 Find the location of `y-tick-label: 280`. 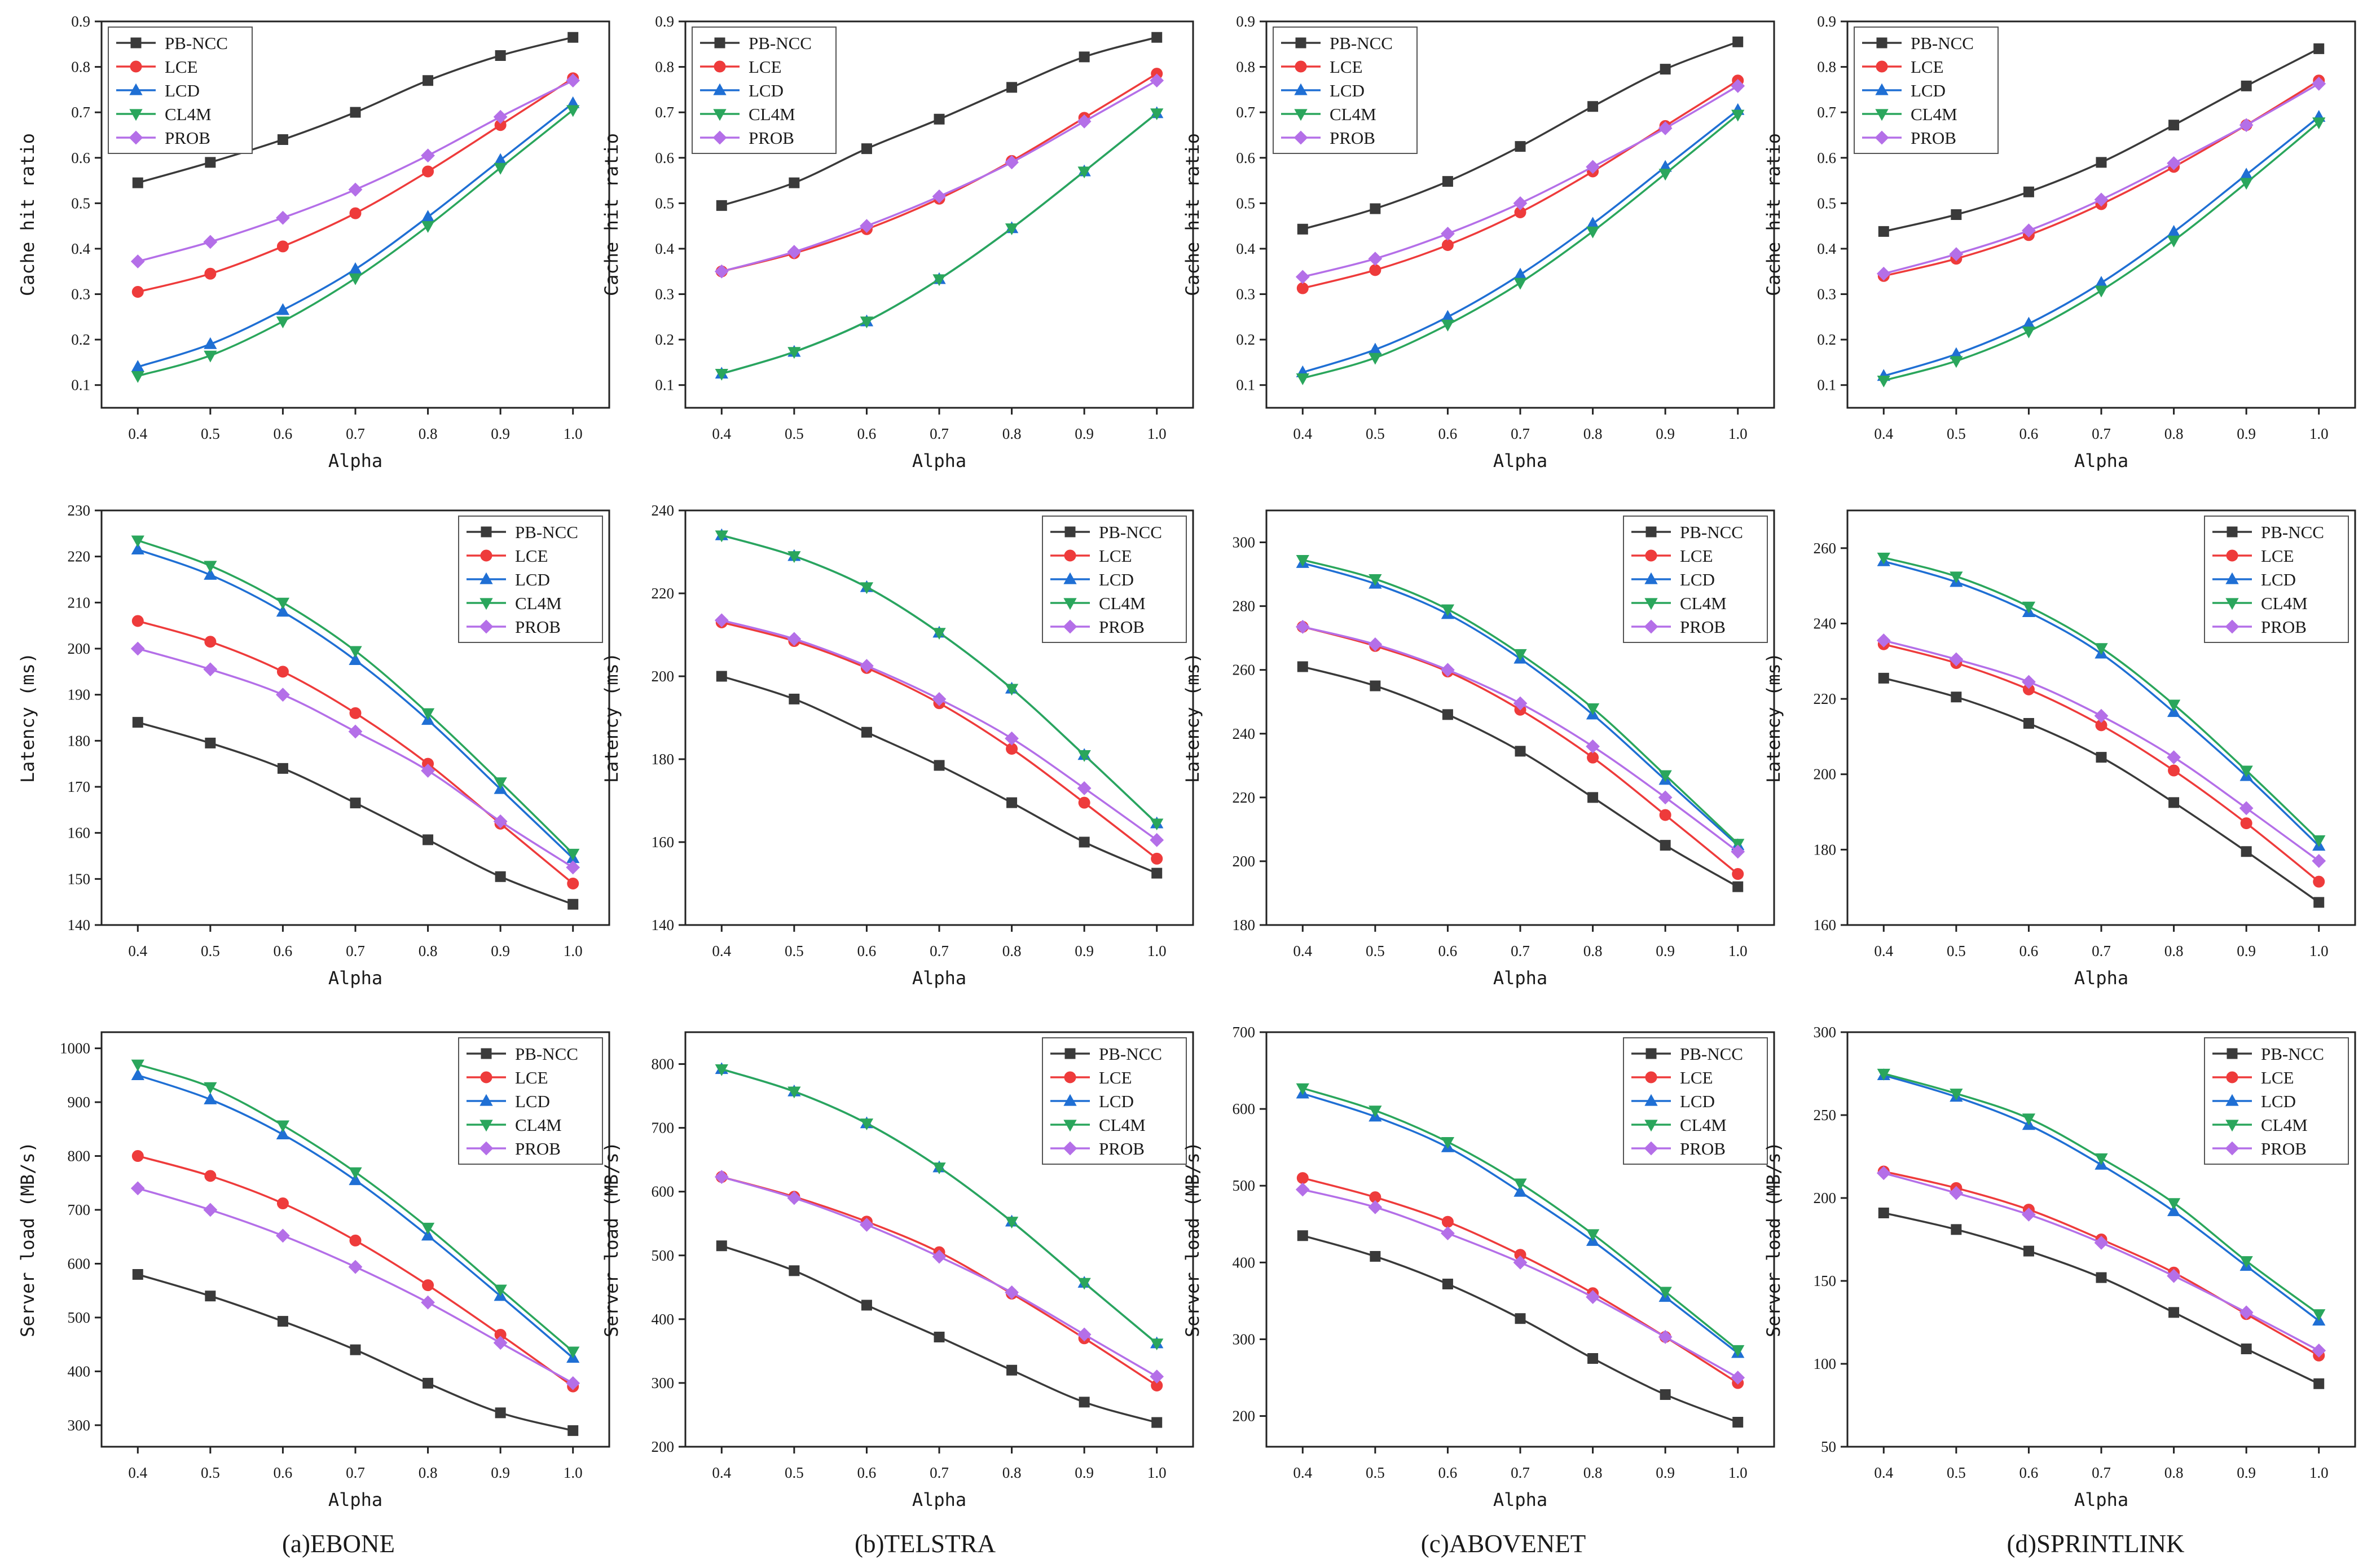

y-tick-label: 280 is located at coordinates (1244, 606).